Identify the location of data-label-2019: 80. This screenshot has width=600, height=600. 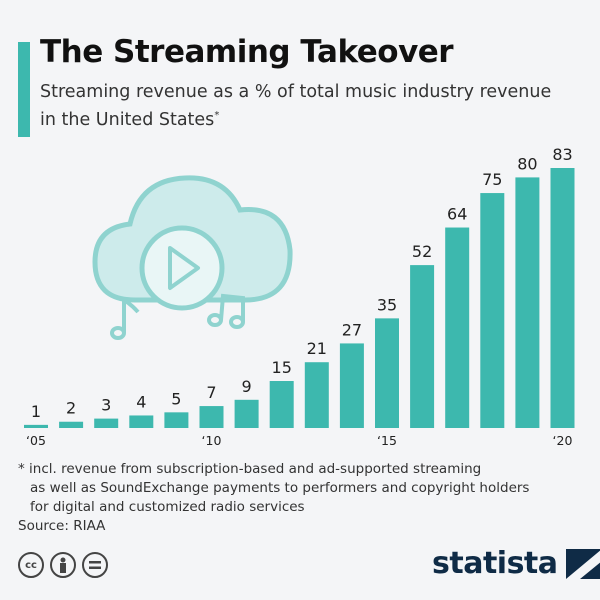
(527, 163).